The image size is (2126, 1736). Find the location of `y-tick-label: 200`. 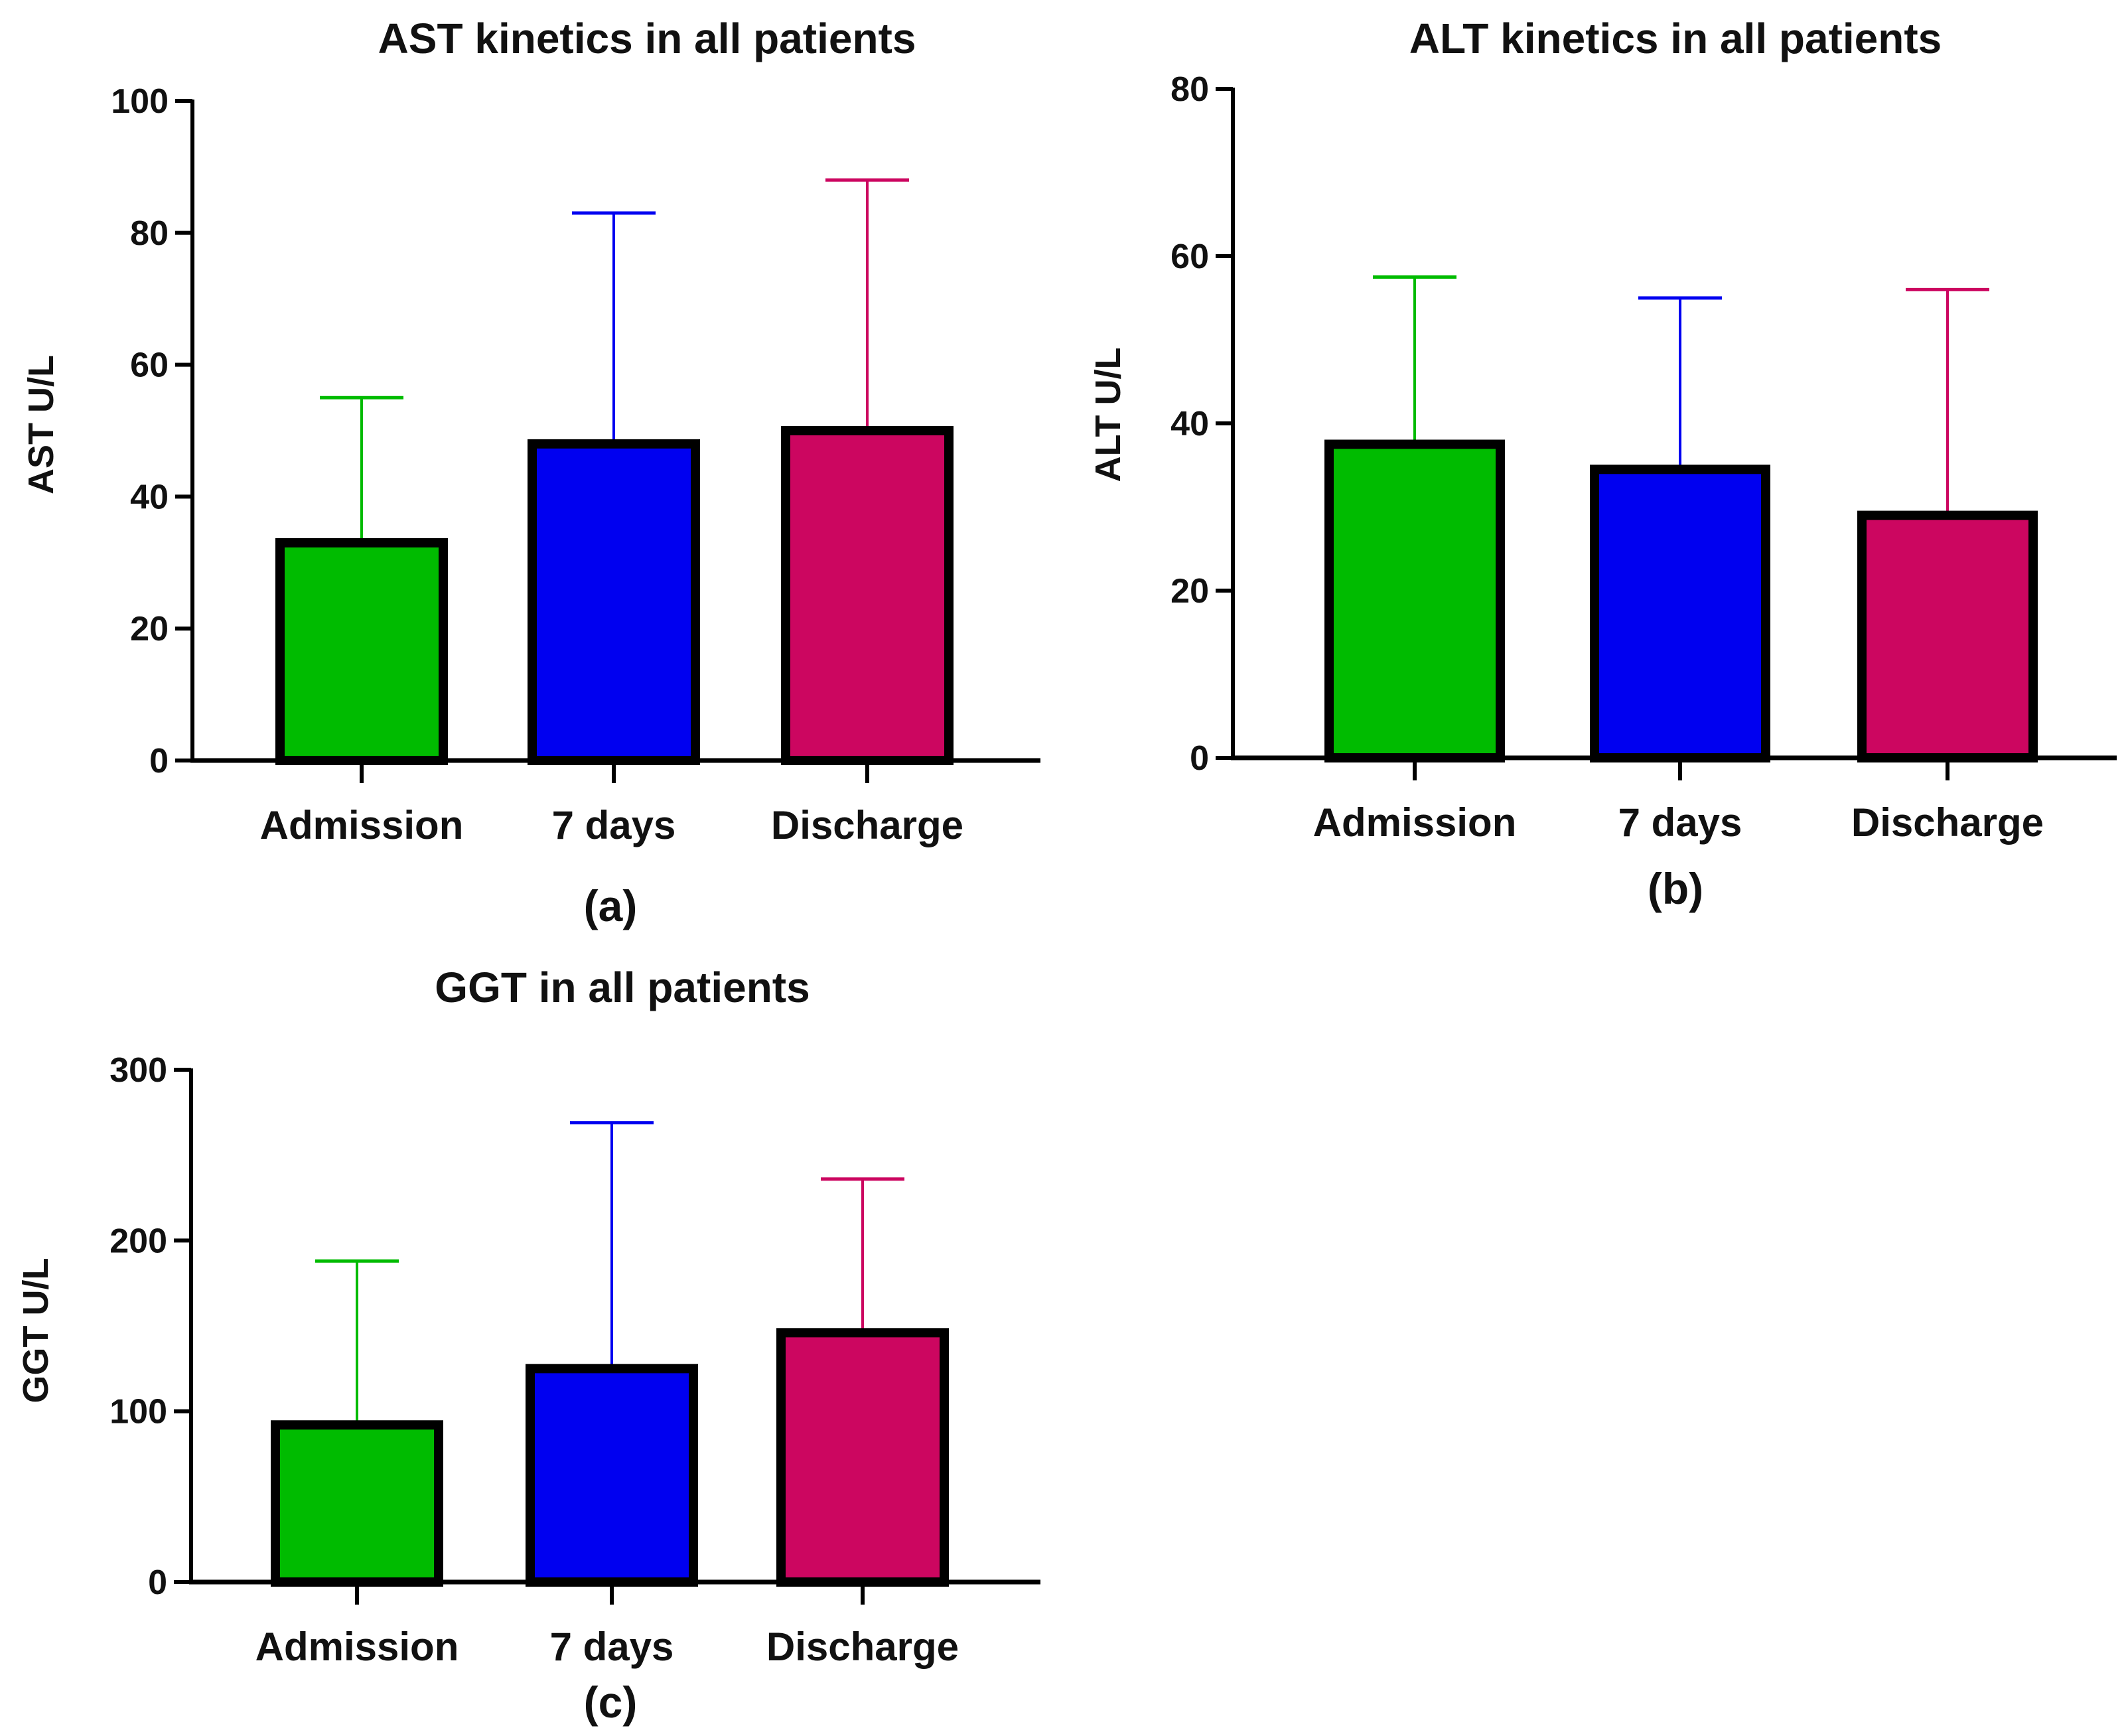

y-tick-label: 200 is located at coordinates (138, 1241).